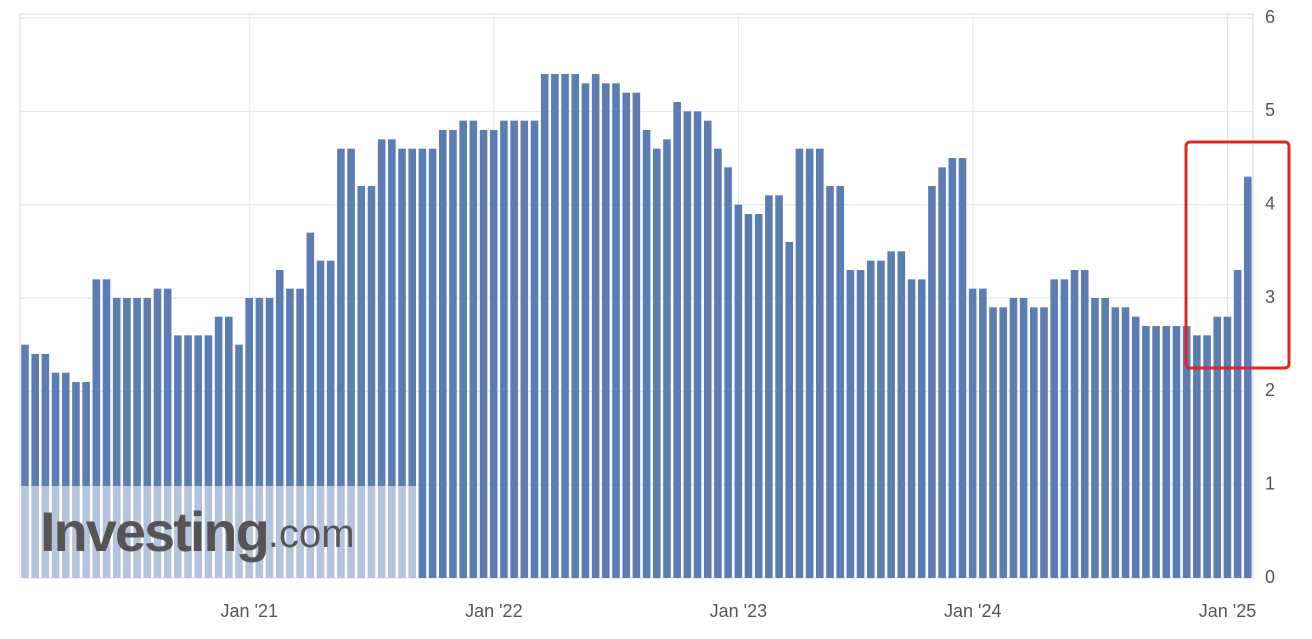 This screenshot has height=639, width=1312. What do you see at coordinates (1270, 483) in the screenshot?
I see `y-tick-label: 1` at bounding box center [1270, 483].